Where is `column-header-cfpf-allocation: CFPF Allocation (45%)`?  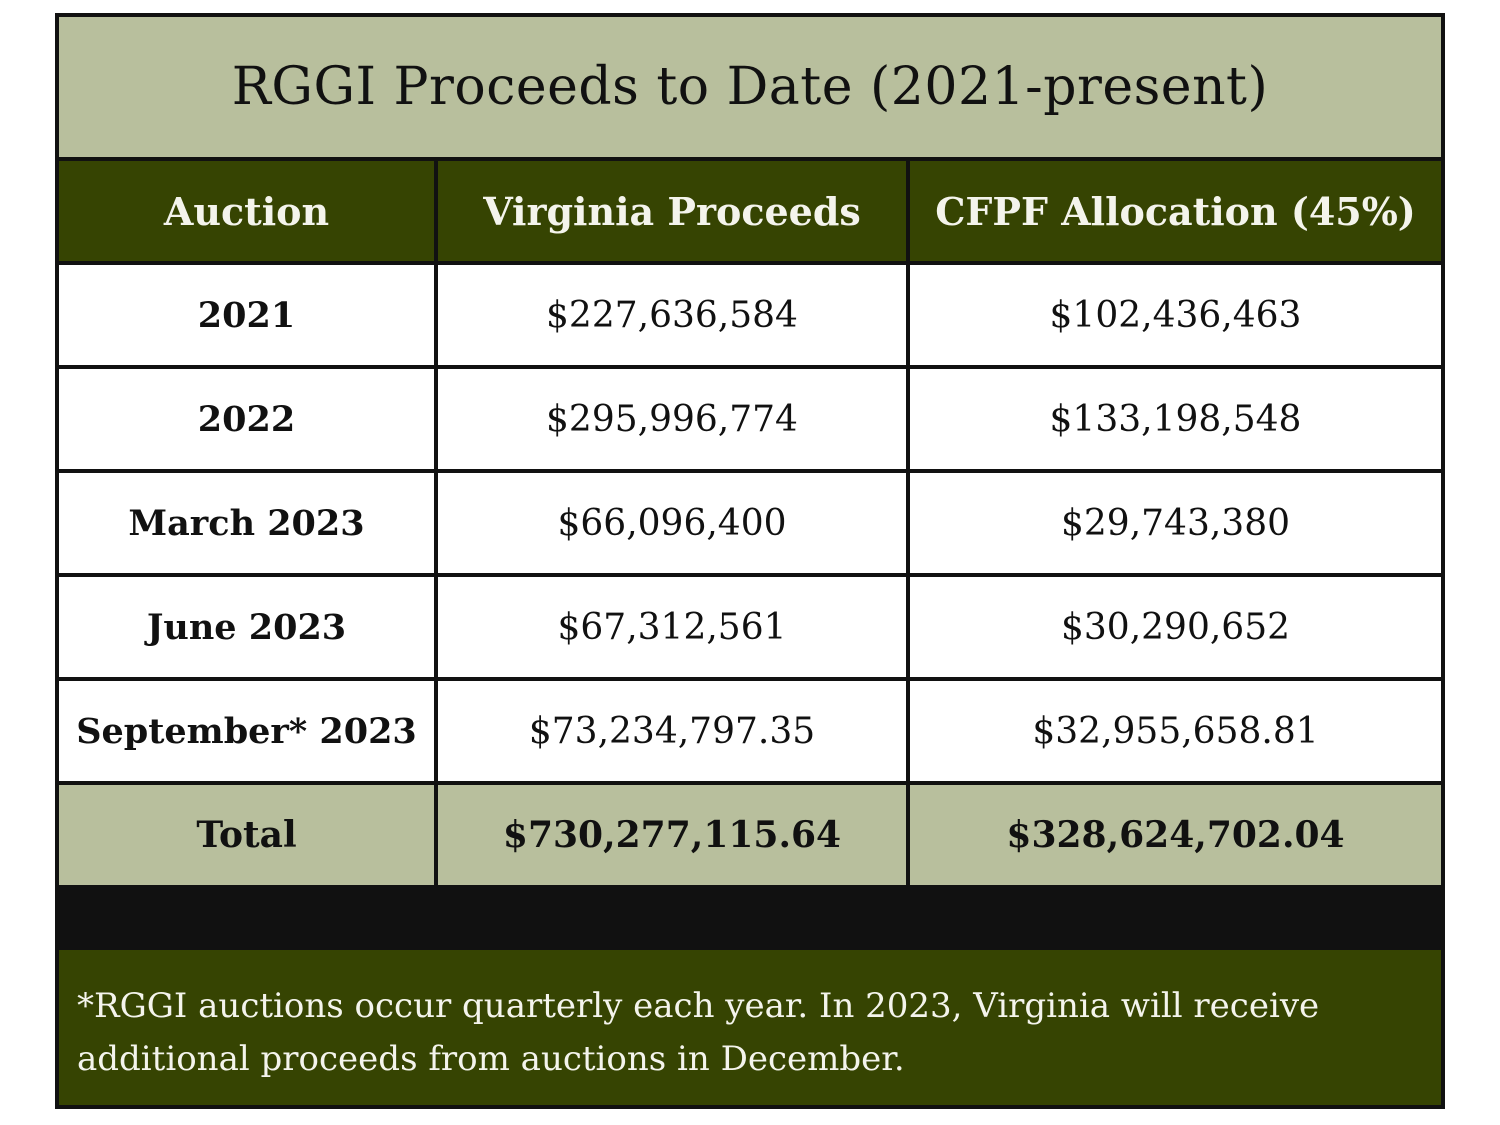 column-header-cfpf-allocation: CFPF Allocation (45%) is located at coordinates (1173, 211).